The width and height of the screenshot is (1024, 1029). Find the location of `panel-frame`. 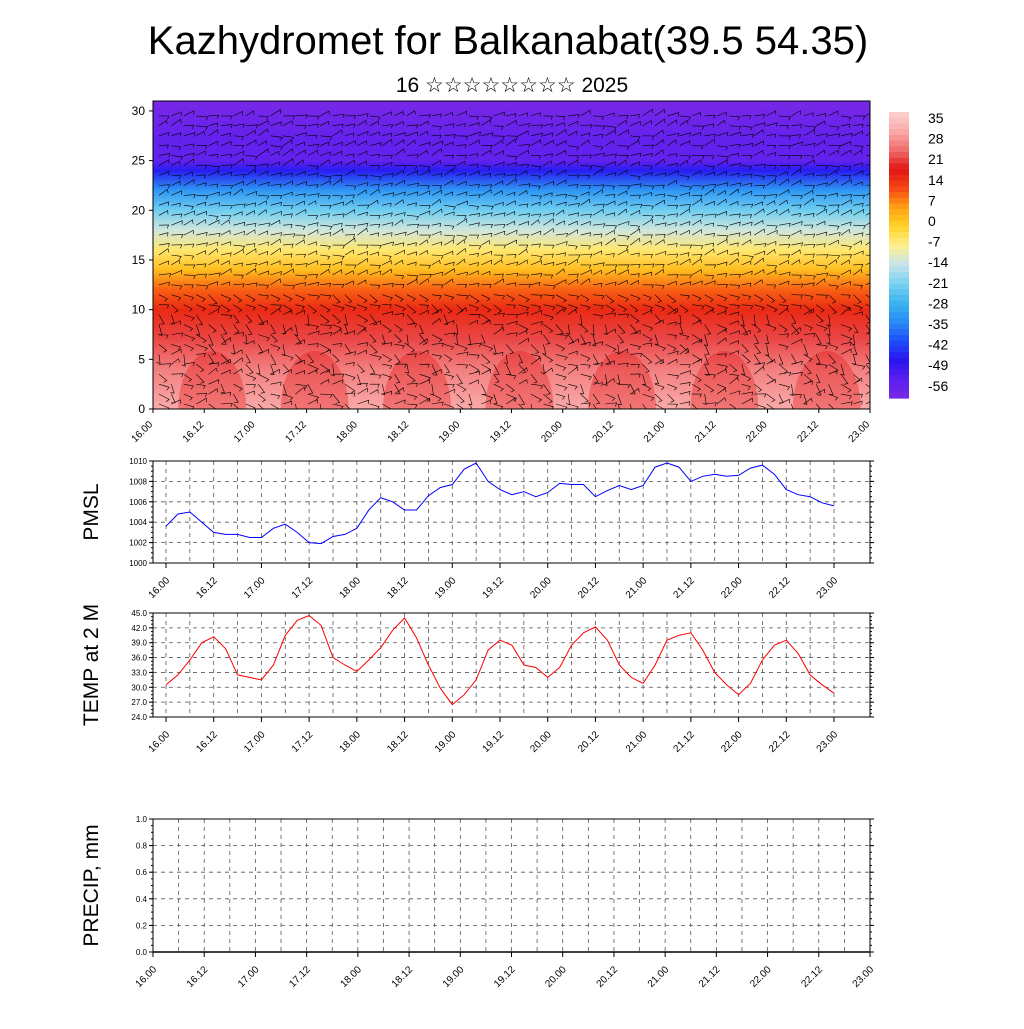

panel-frame is located at coordinates (511, 665).